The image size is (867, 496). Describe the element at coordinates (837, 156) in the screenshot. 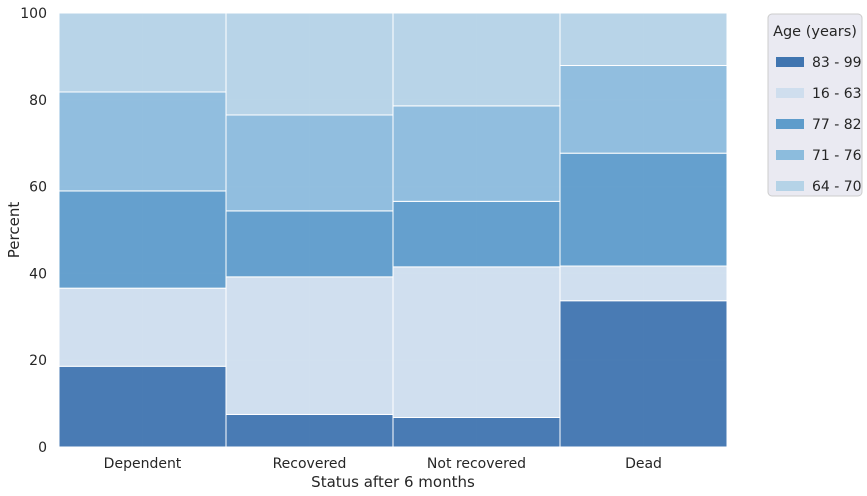

I see `legend-label: 71 - 76` at that location.